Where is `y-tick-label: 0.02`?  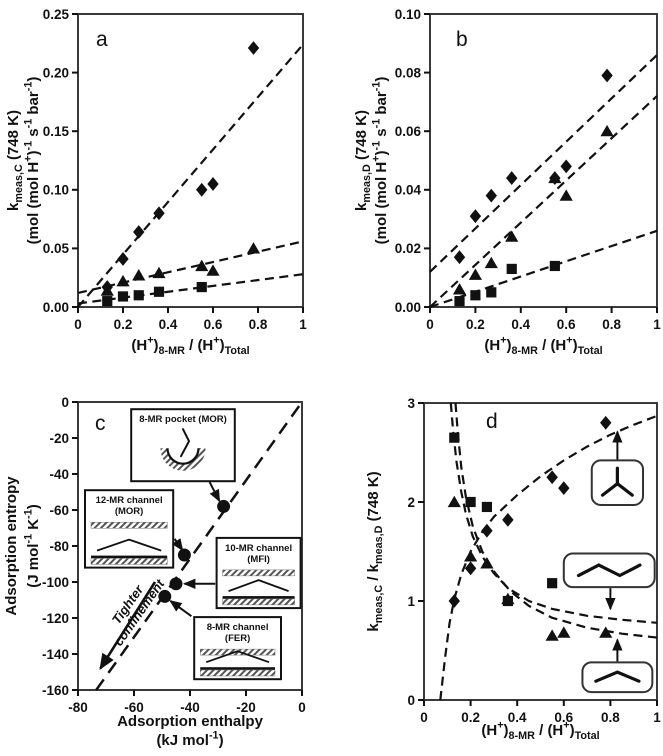
y-tick-label: 0.02 is located at coordinates (408, 248).